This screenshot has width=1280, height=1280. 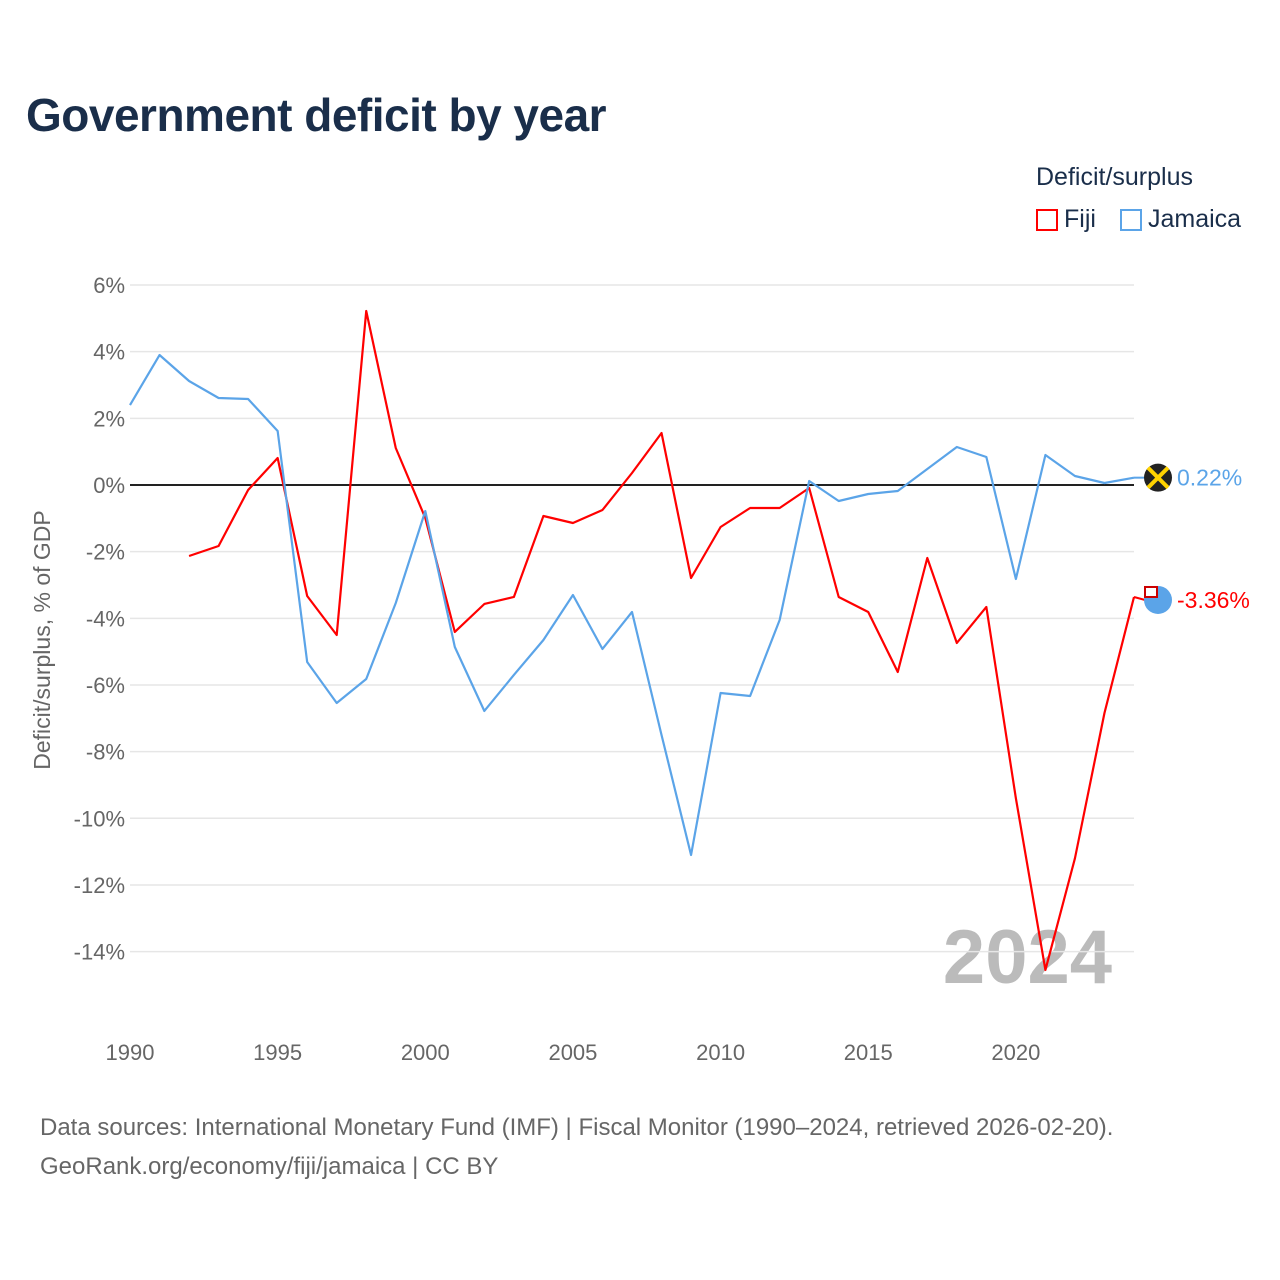 What do you see at coordinates (277, 1052) in the screenshot?
I see `x-tick-label: 1995` at bounding box center [277, 1052].